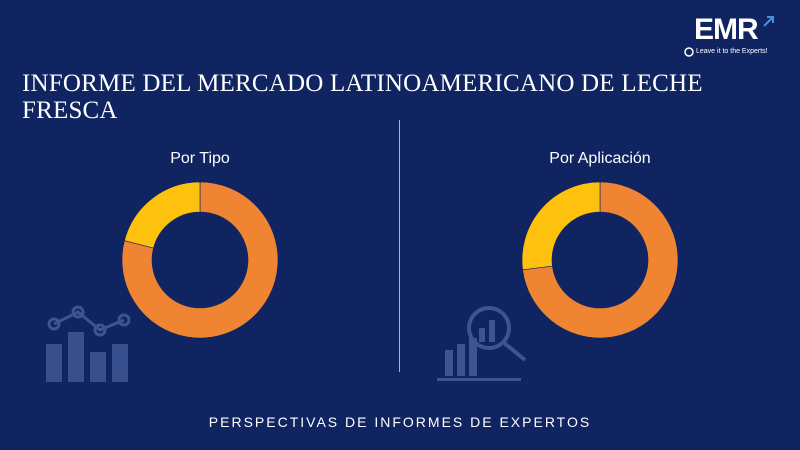 The image size is (800, 450). I want to click on logo-text: EMR, so click(726, 29).